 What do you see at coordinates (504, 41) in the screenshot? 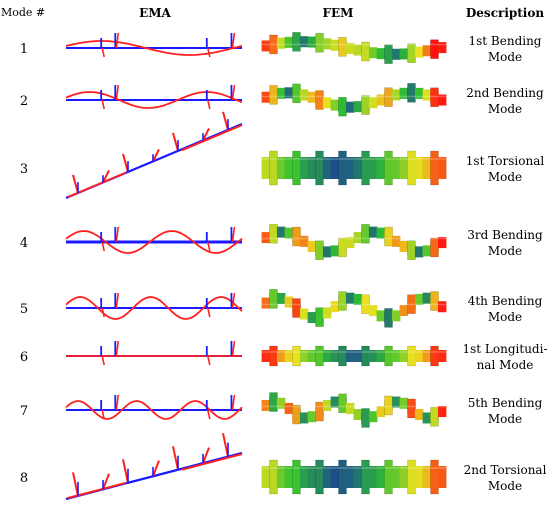
I see `mode-description-line-1: 1st Bending` at bounding box center [504, 41].